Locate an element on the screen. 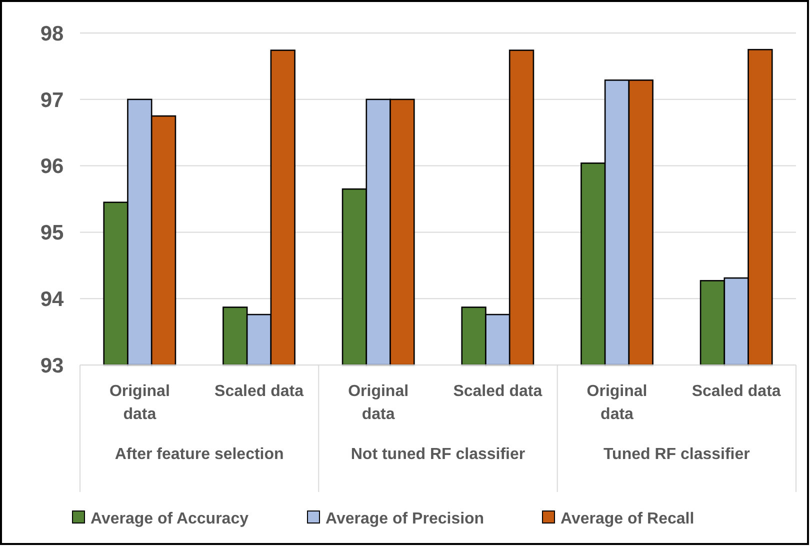 The width and height of the screenshot is (810, 546). y-tick-label: 95 is located at coordinates (52, 233).